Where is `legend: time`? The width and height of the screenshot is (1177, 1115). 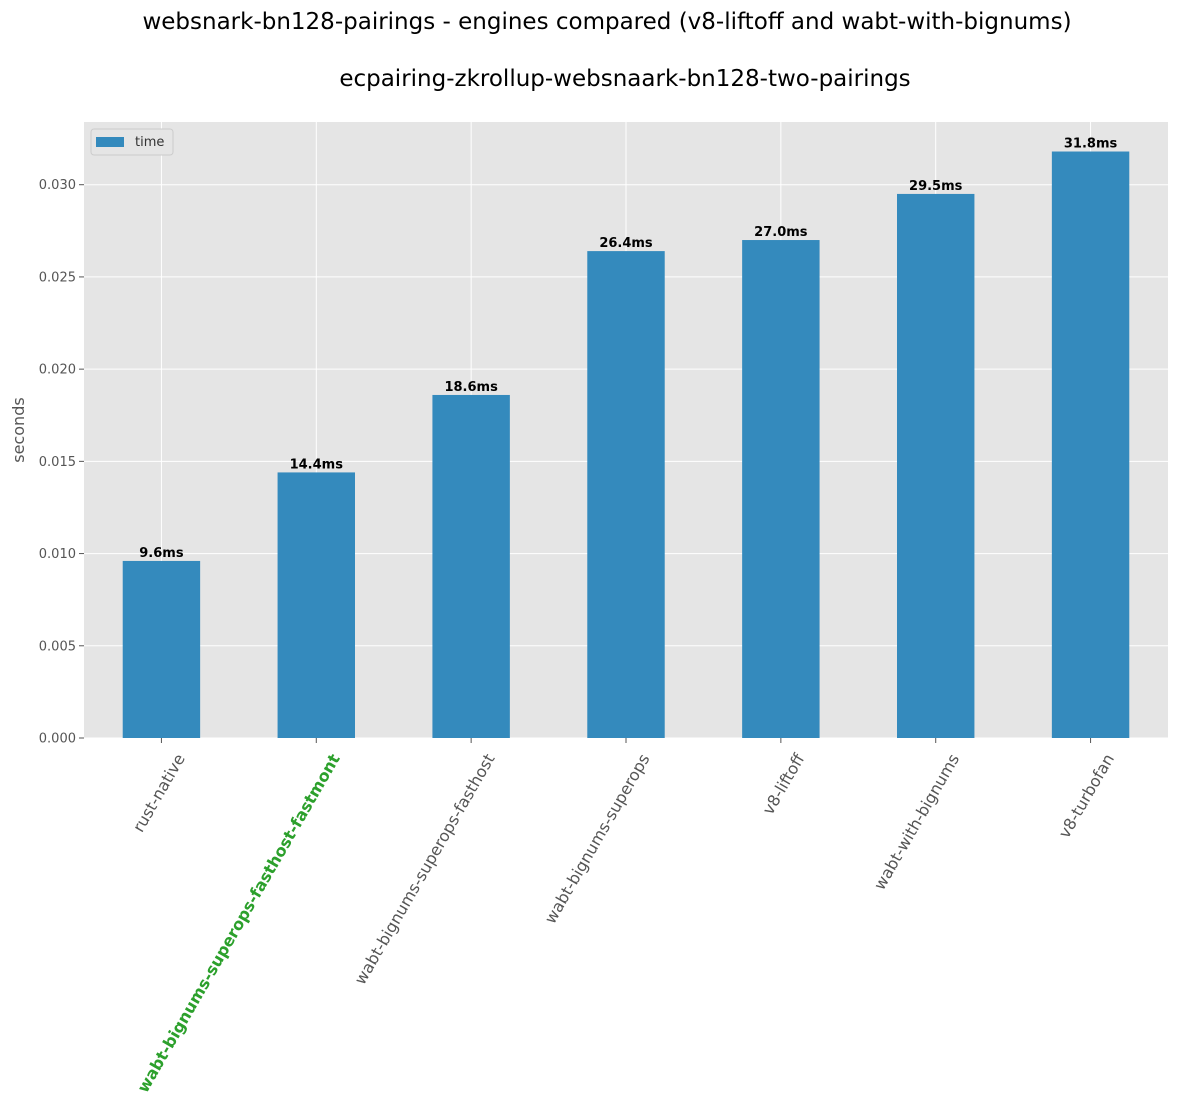 legend: time is located at coordinates (132, 142).